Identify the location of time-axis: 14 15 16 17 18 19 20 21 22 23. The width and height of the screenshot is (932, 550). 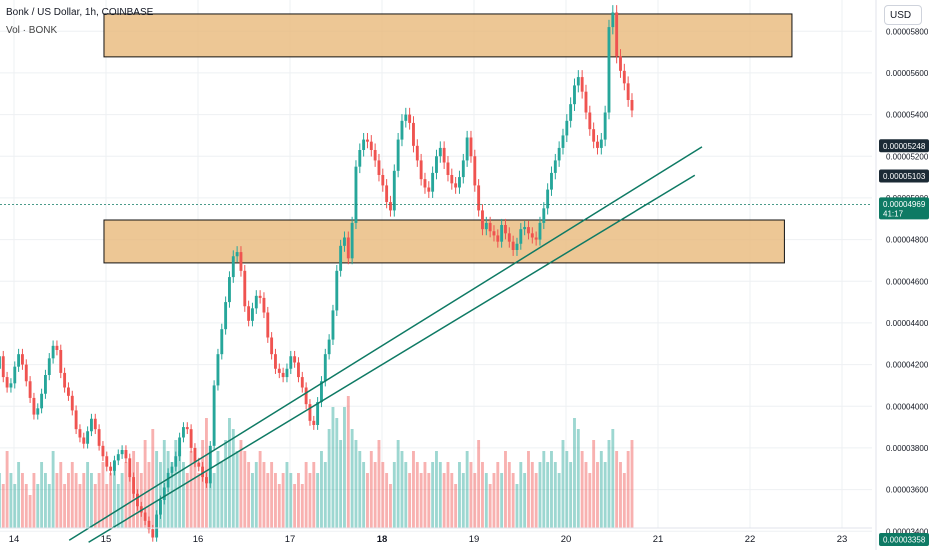
(436, 536).